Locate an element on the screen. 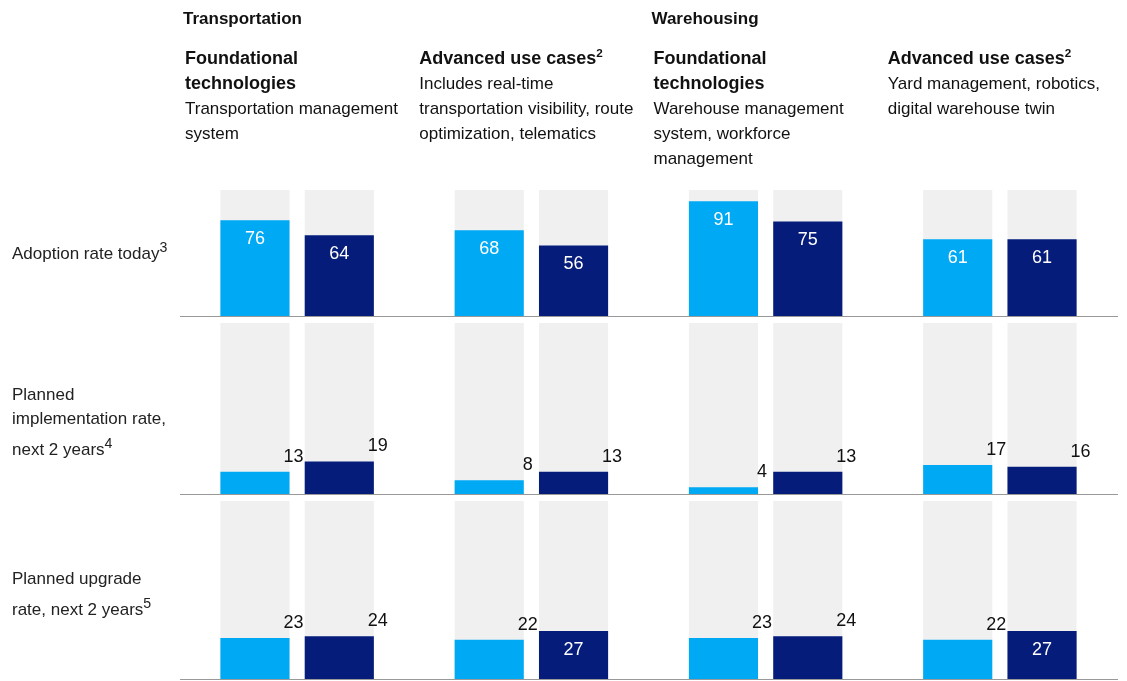 The width and height of the screenshot is (1127, 681). data-label: 8 is located at coordinates (527, 464).